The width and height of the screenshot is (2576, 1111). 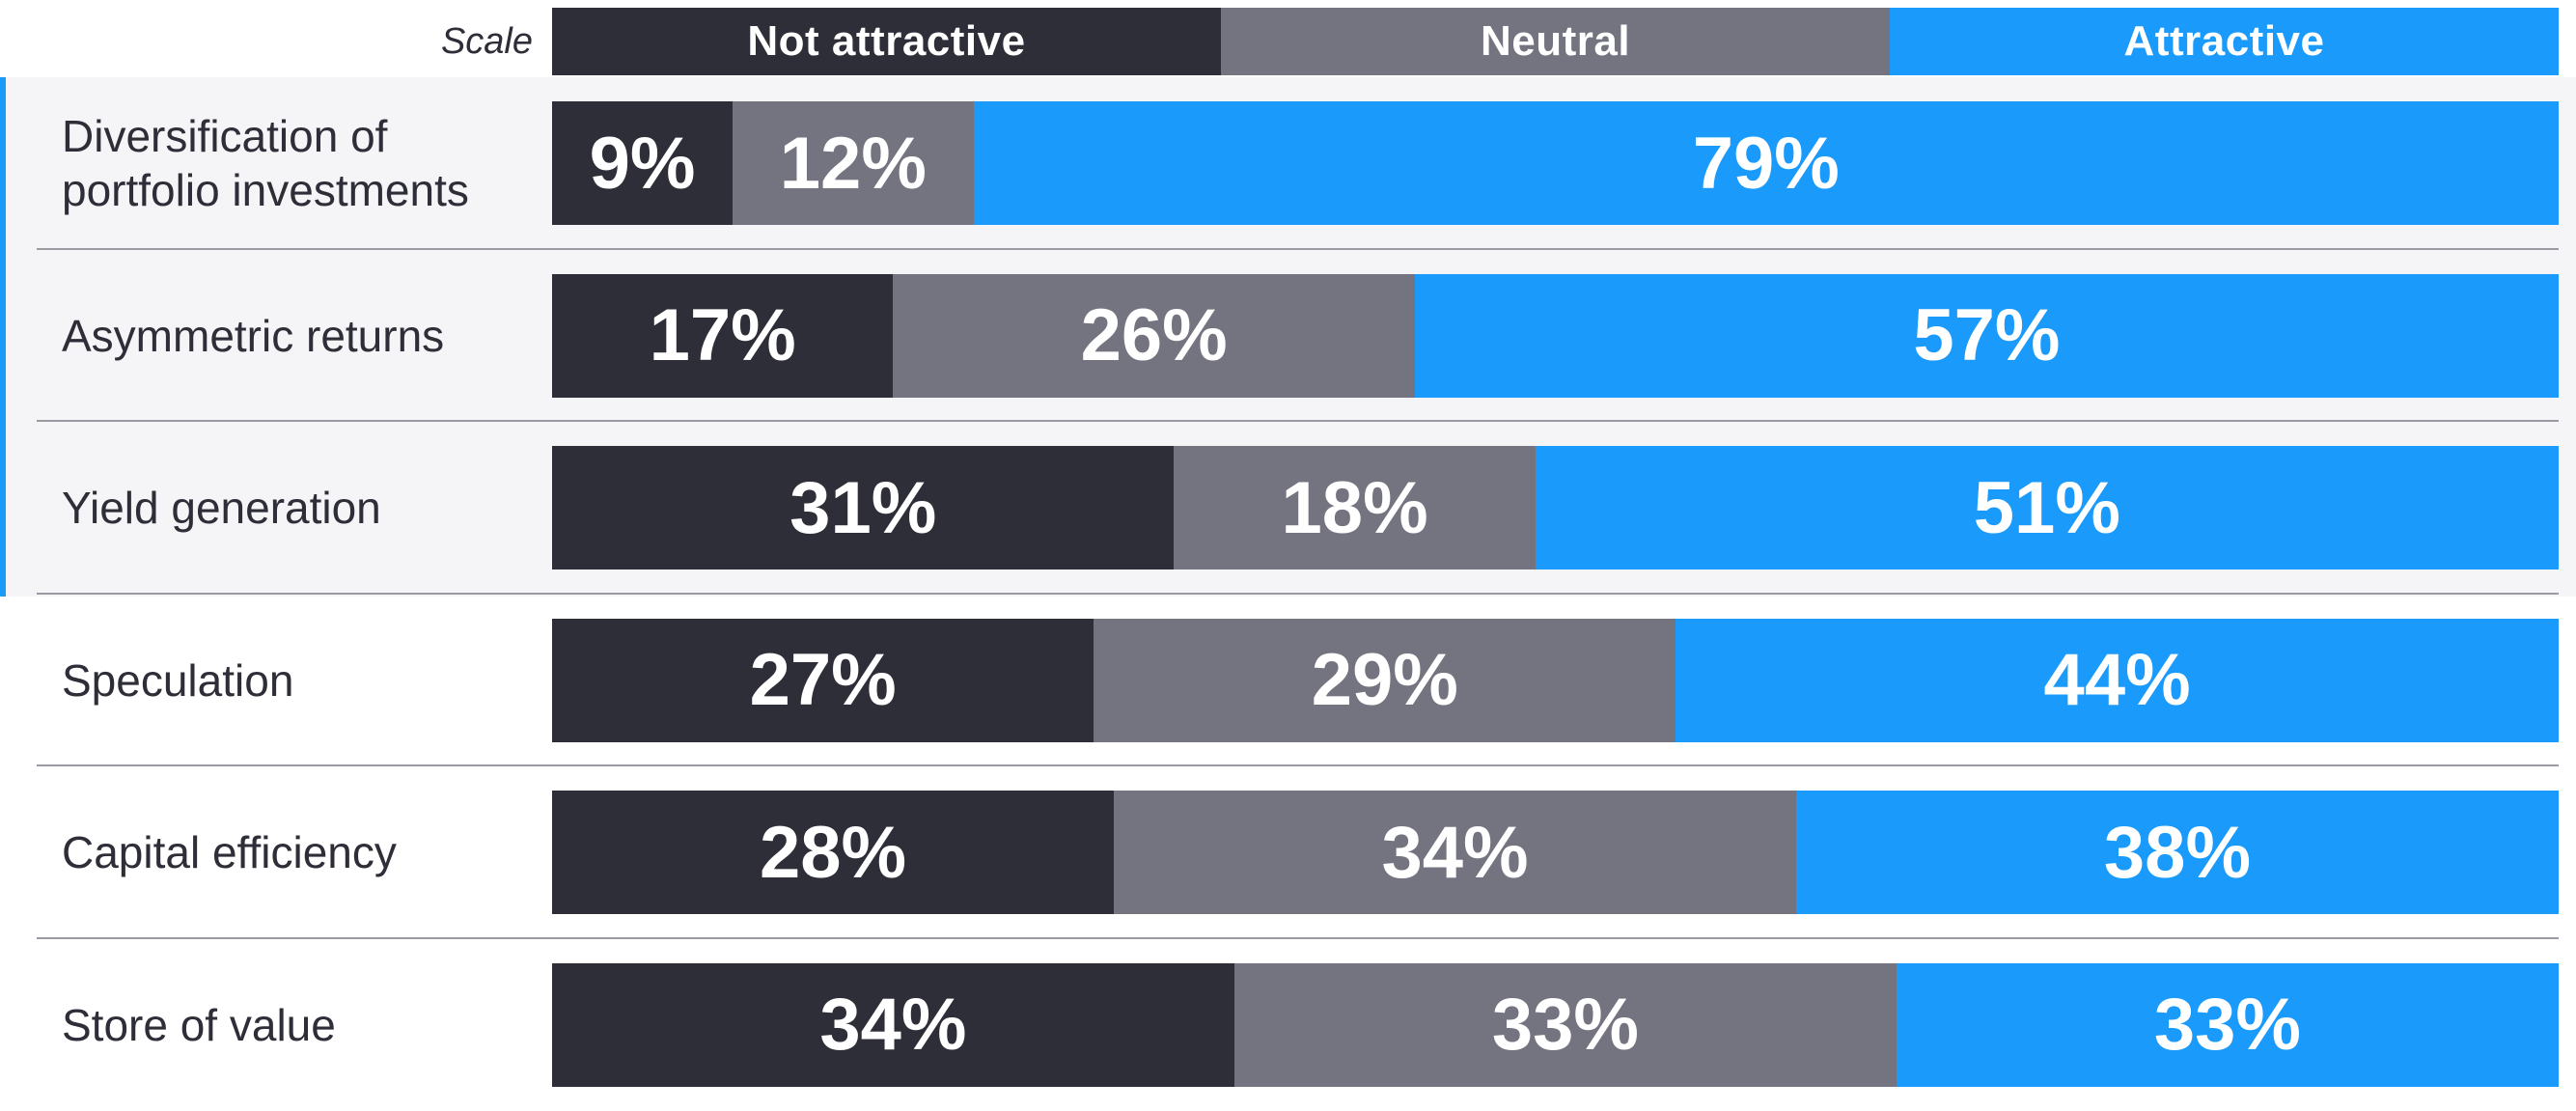 What do you see at coordinates (298, 508) in the screenshot?
I see `category-label: Yield generation` at bounding box center [298, 508].